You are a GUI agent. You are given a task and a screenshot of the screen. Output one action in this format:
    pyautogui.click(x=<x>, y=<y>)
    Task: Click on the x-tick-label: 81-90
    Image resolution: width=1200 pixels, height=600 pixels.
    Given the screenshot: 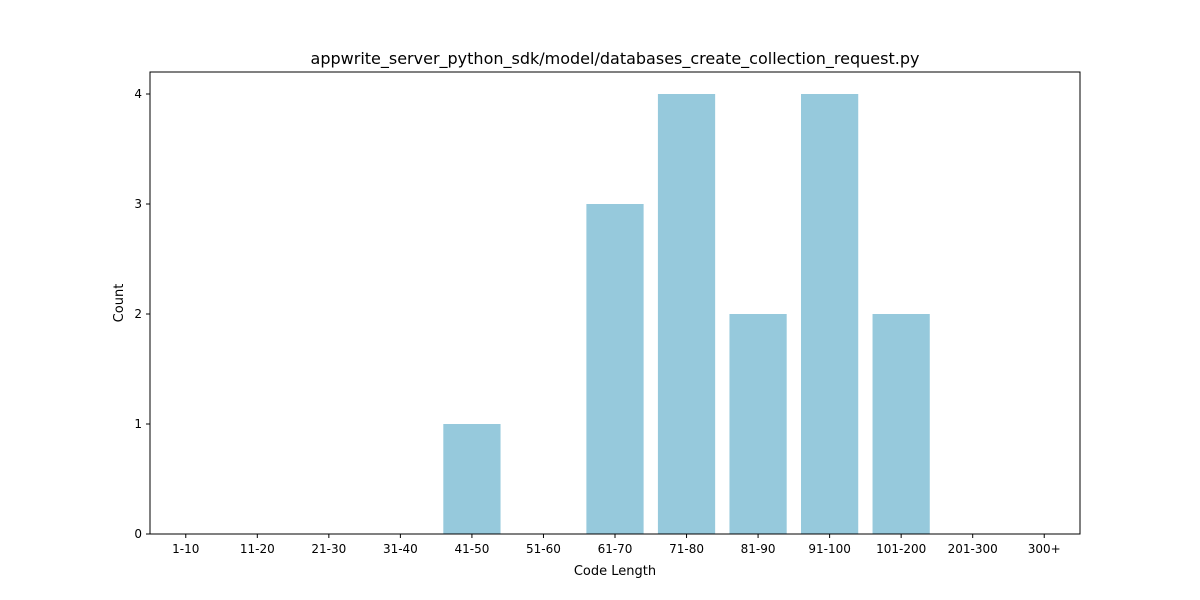 What is the action you would take?
    pyautogui.click(x=758, y=549)
    